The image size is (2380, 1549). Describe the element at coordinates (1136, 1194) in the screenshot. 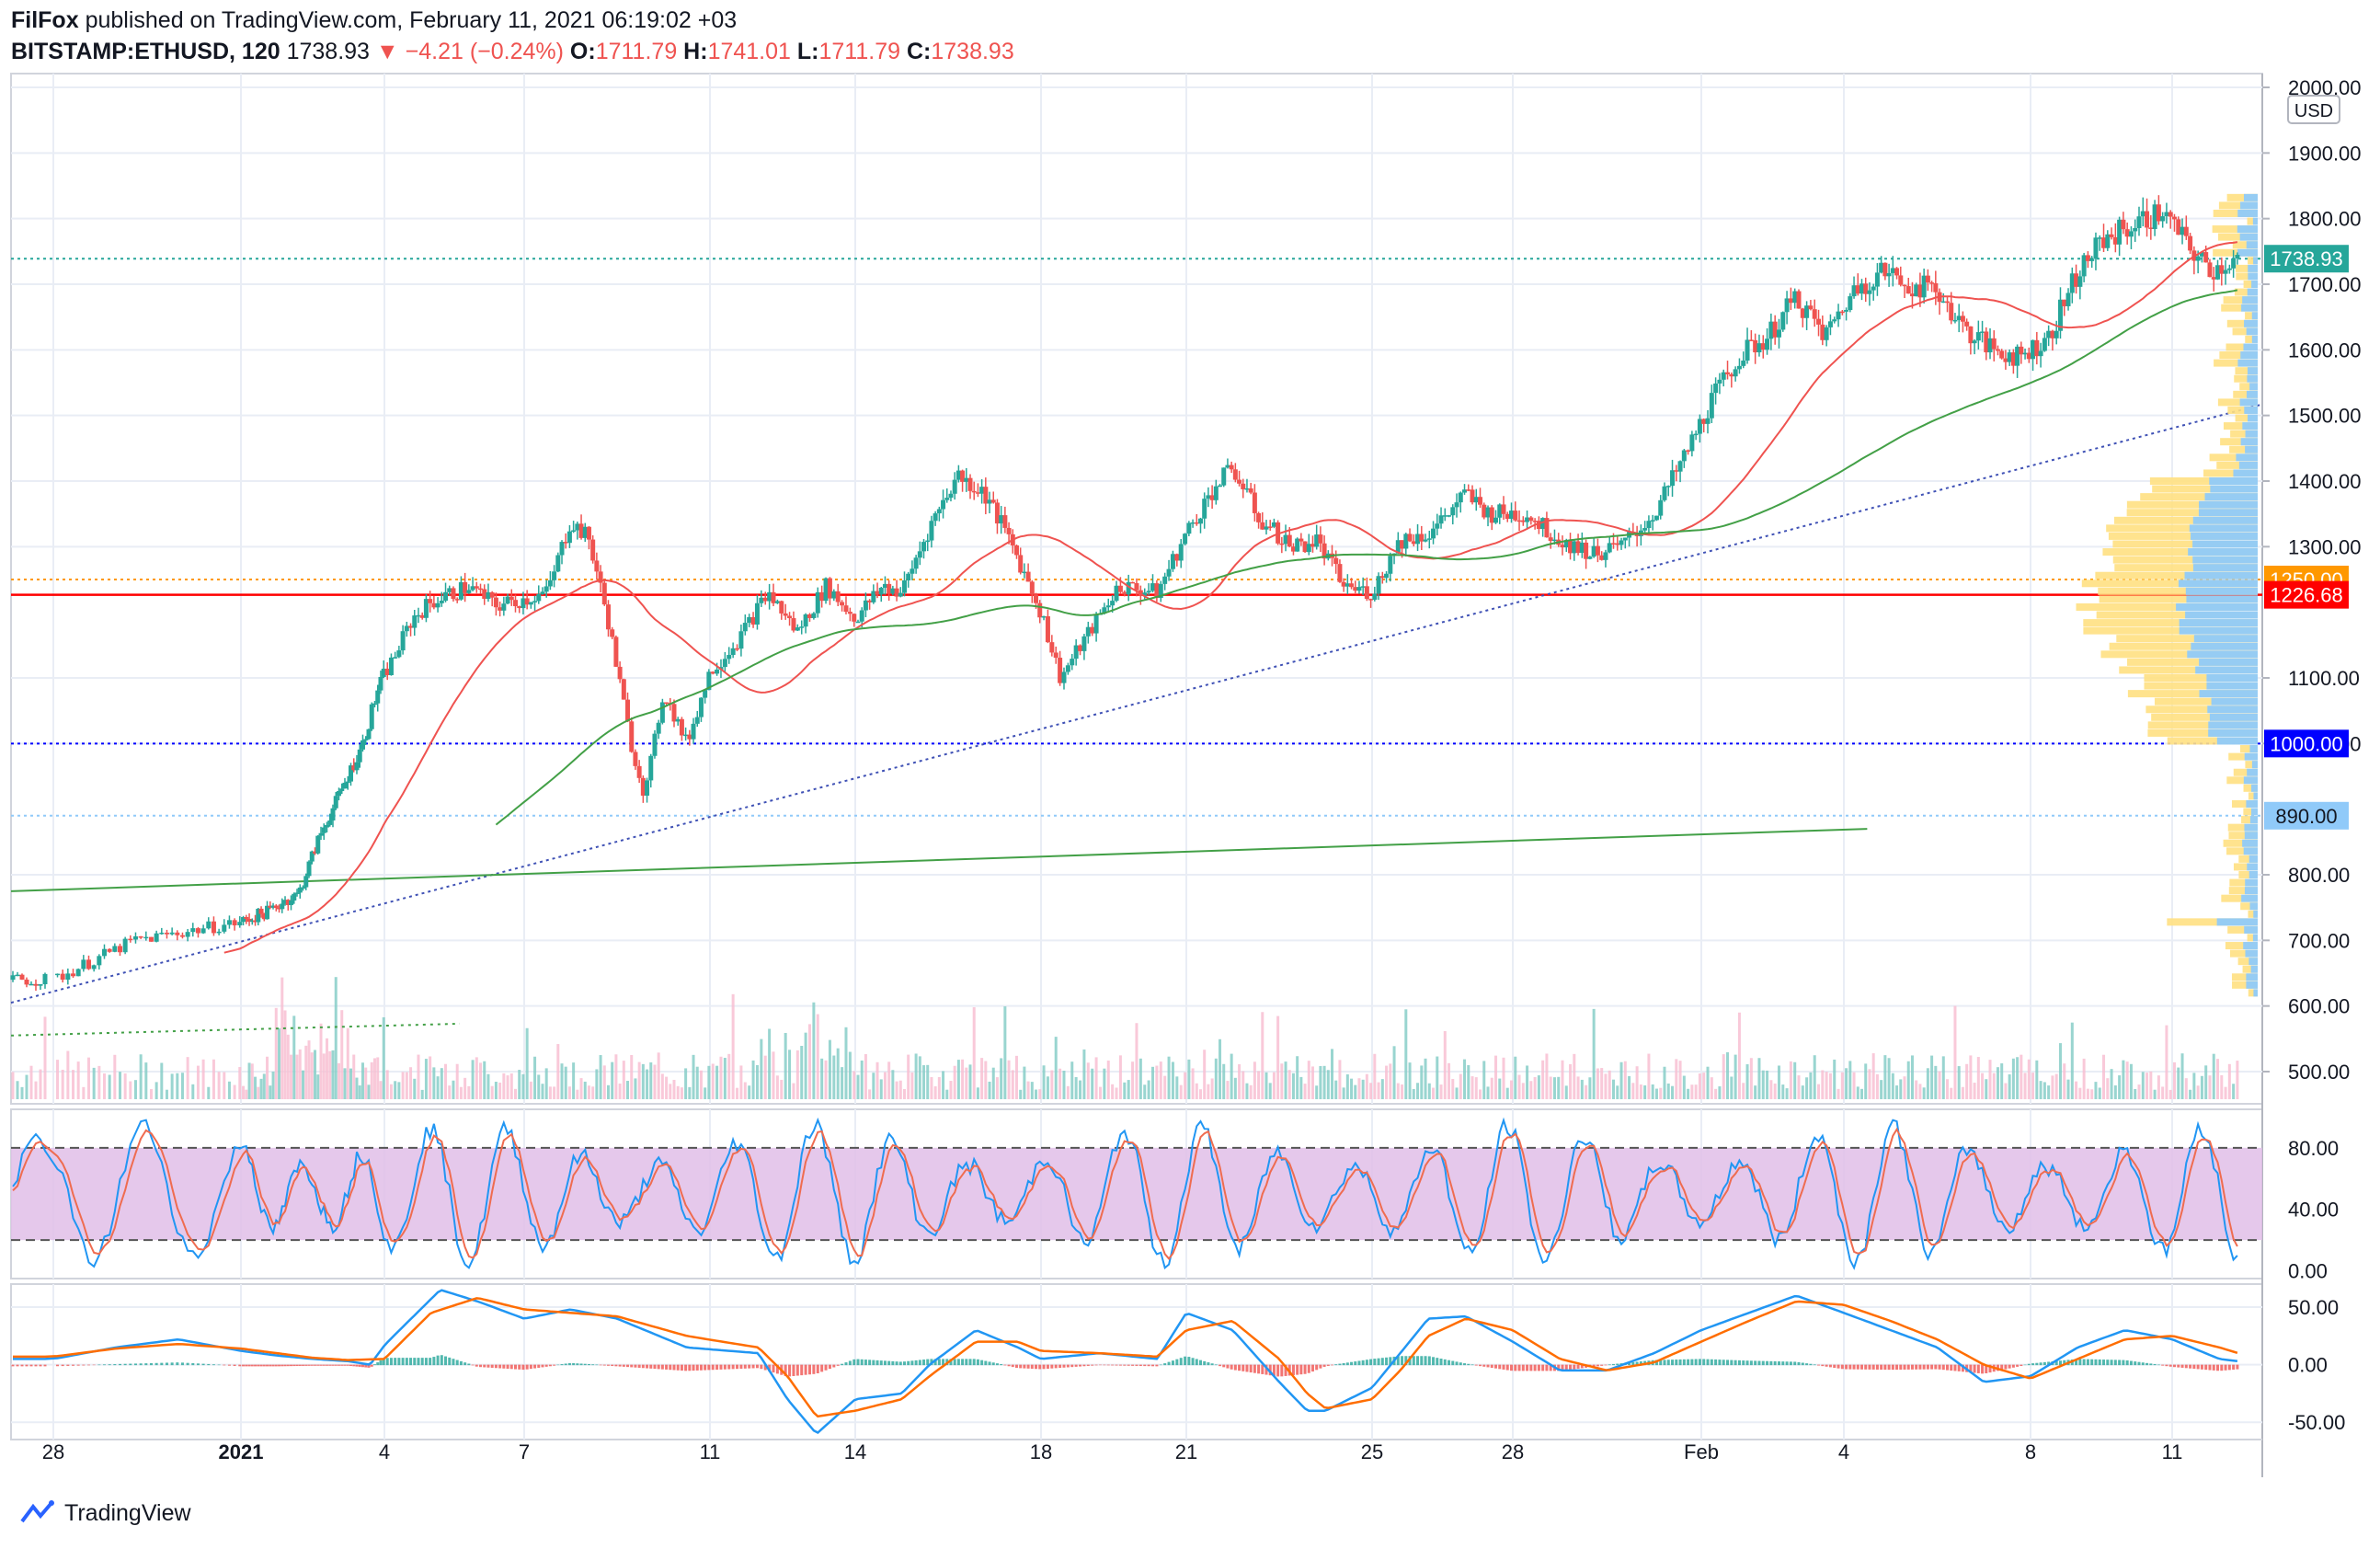

I see `stochastic-band` at that location.